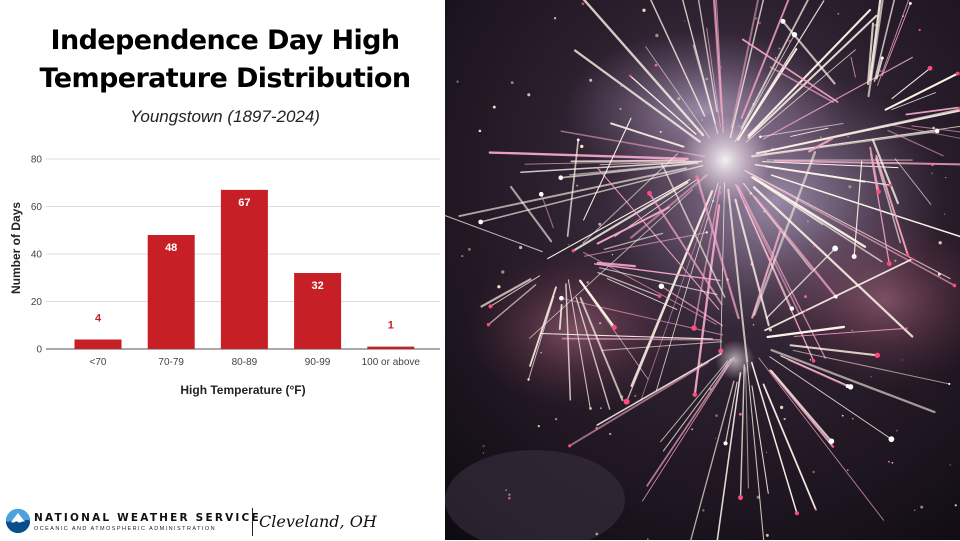 The height and width of the screenshot is (541, 960). I want to click on bar-value-label: 4, so click(98, 319).